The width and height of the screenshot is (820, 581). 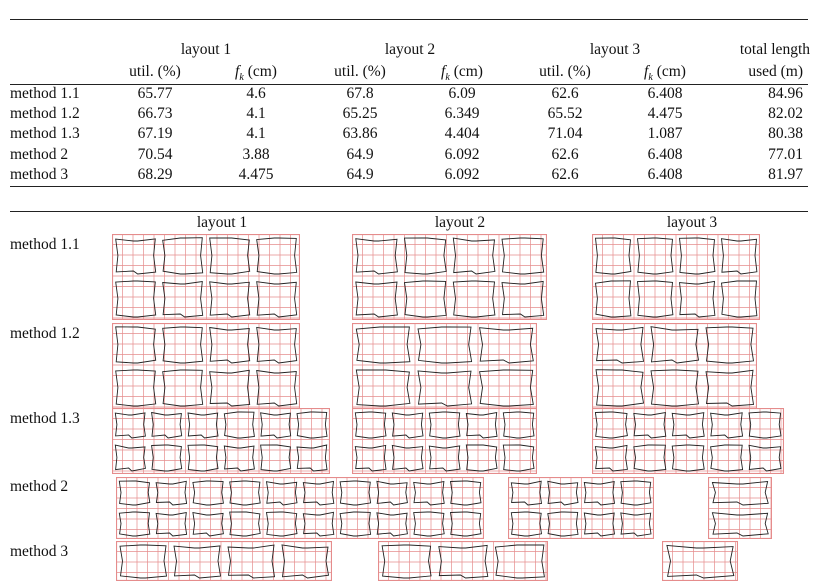 I want to click on table-cell-u1: 67.19, so click(x=155, y=134).